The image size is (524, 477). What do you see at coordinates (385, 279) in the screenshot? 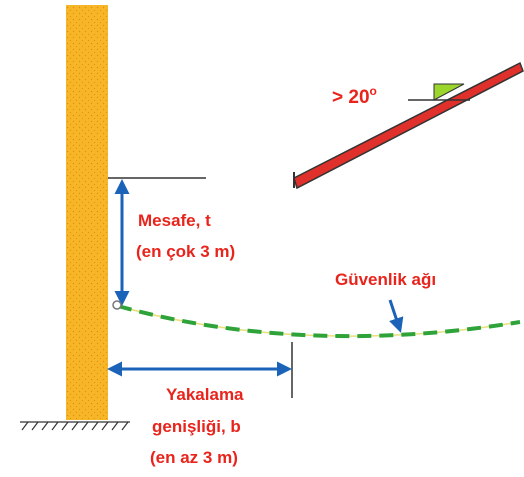
I see `net-label: Güvenlik ağı` at bounding box center [385, 279].